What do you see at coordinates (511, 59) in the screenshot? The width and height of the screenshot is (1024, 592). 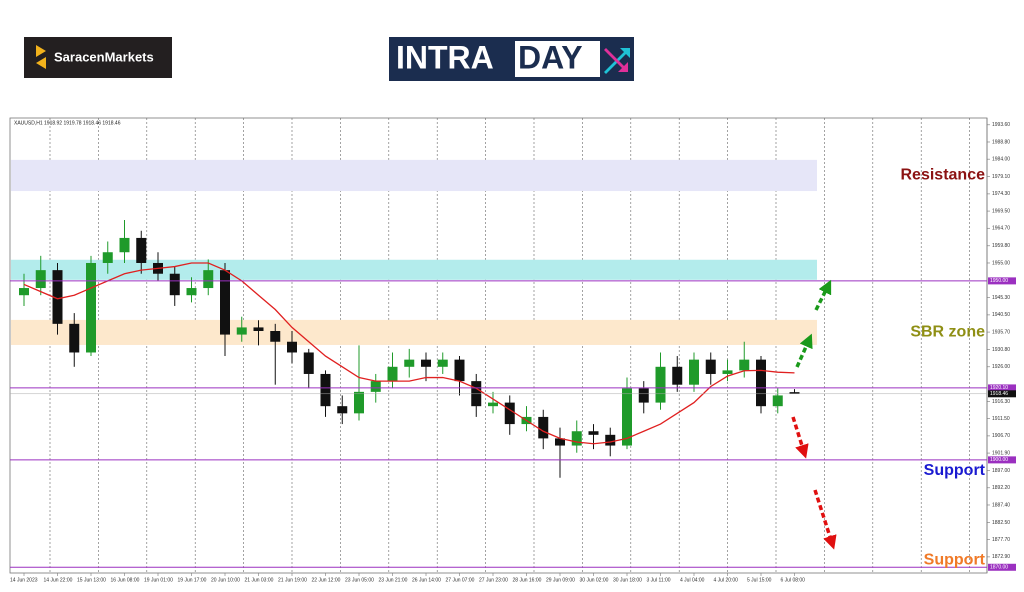 I see `intraday-banner: INTRA DAY` at bounding box center [511, 59].